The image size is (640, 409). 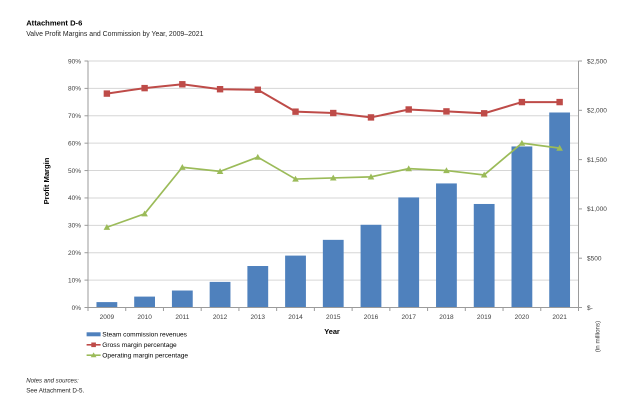 What do you see at coordinates (597, 61) in the screenshot?
I see `svg-text: $2,500` at bounding box center [597, 61].